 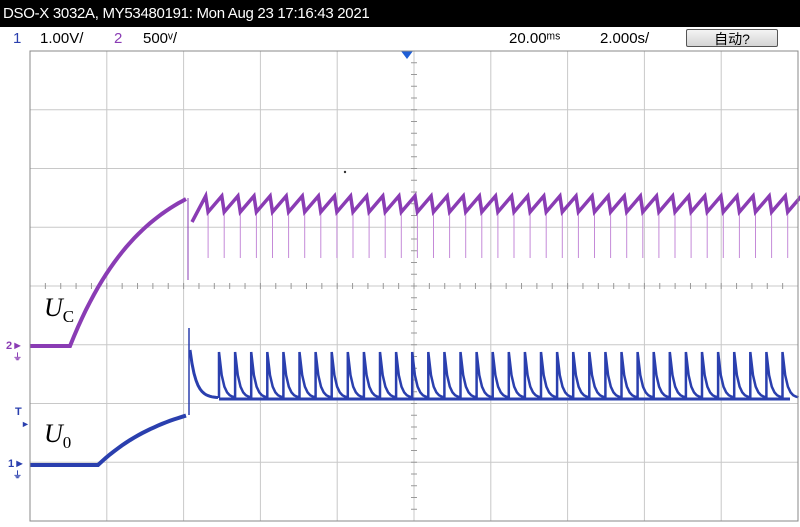 I want to click on status-bar: 1 1.00V/ 2 500ᵛ/ 20.00ᵐˢ 2.000s/ 自动?, so click(x=400, y=38).